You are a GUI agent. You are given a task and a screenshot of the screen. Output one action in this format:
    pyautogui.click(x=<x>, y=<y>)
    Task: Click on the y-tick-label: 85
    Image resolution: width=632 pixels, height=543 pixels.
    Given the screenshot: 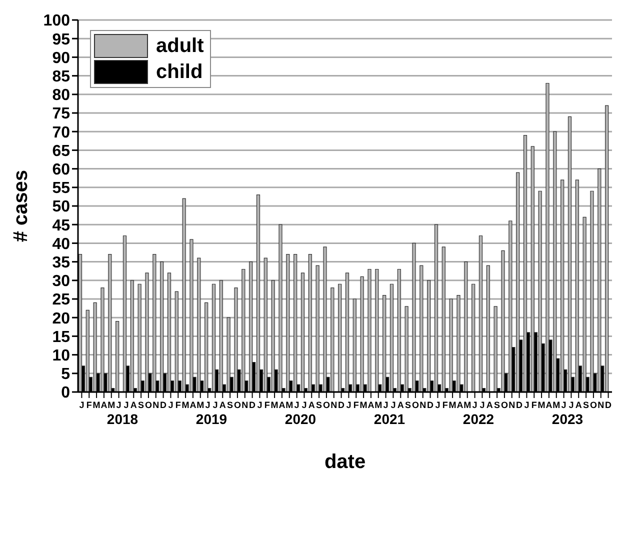 What is the action you would take?
    pyautogui.click(x=61, y=77)
    